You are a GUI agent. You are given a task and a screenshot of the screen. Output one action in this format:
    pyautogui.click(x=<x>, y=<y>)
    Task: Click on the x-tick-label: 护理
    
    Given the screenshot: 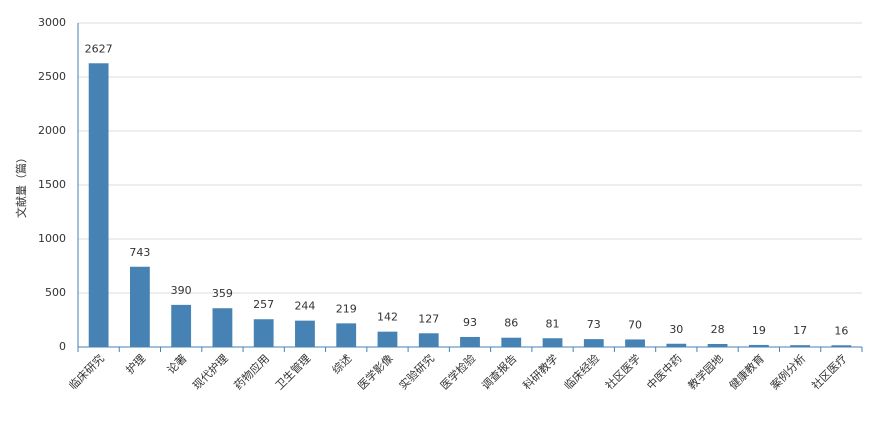 What is the action you would take?
    pyautogui.click(x=135, y=363)
    